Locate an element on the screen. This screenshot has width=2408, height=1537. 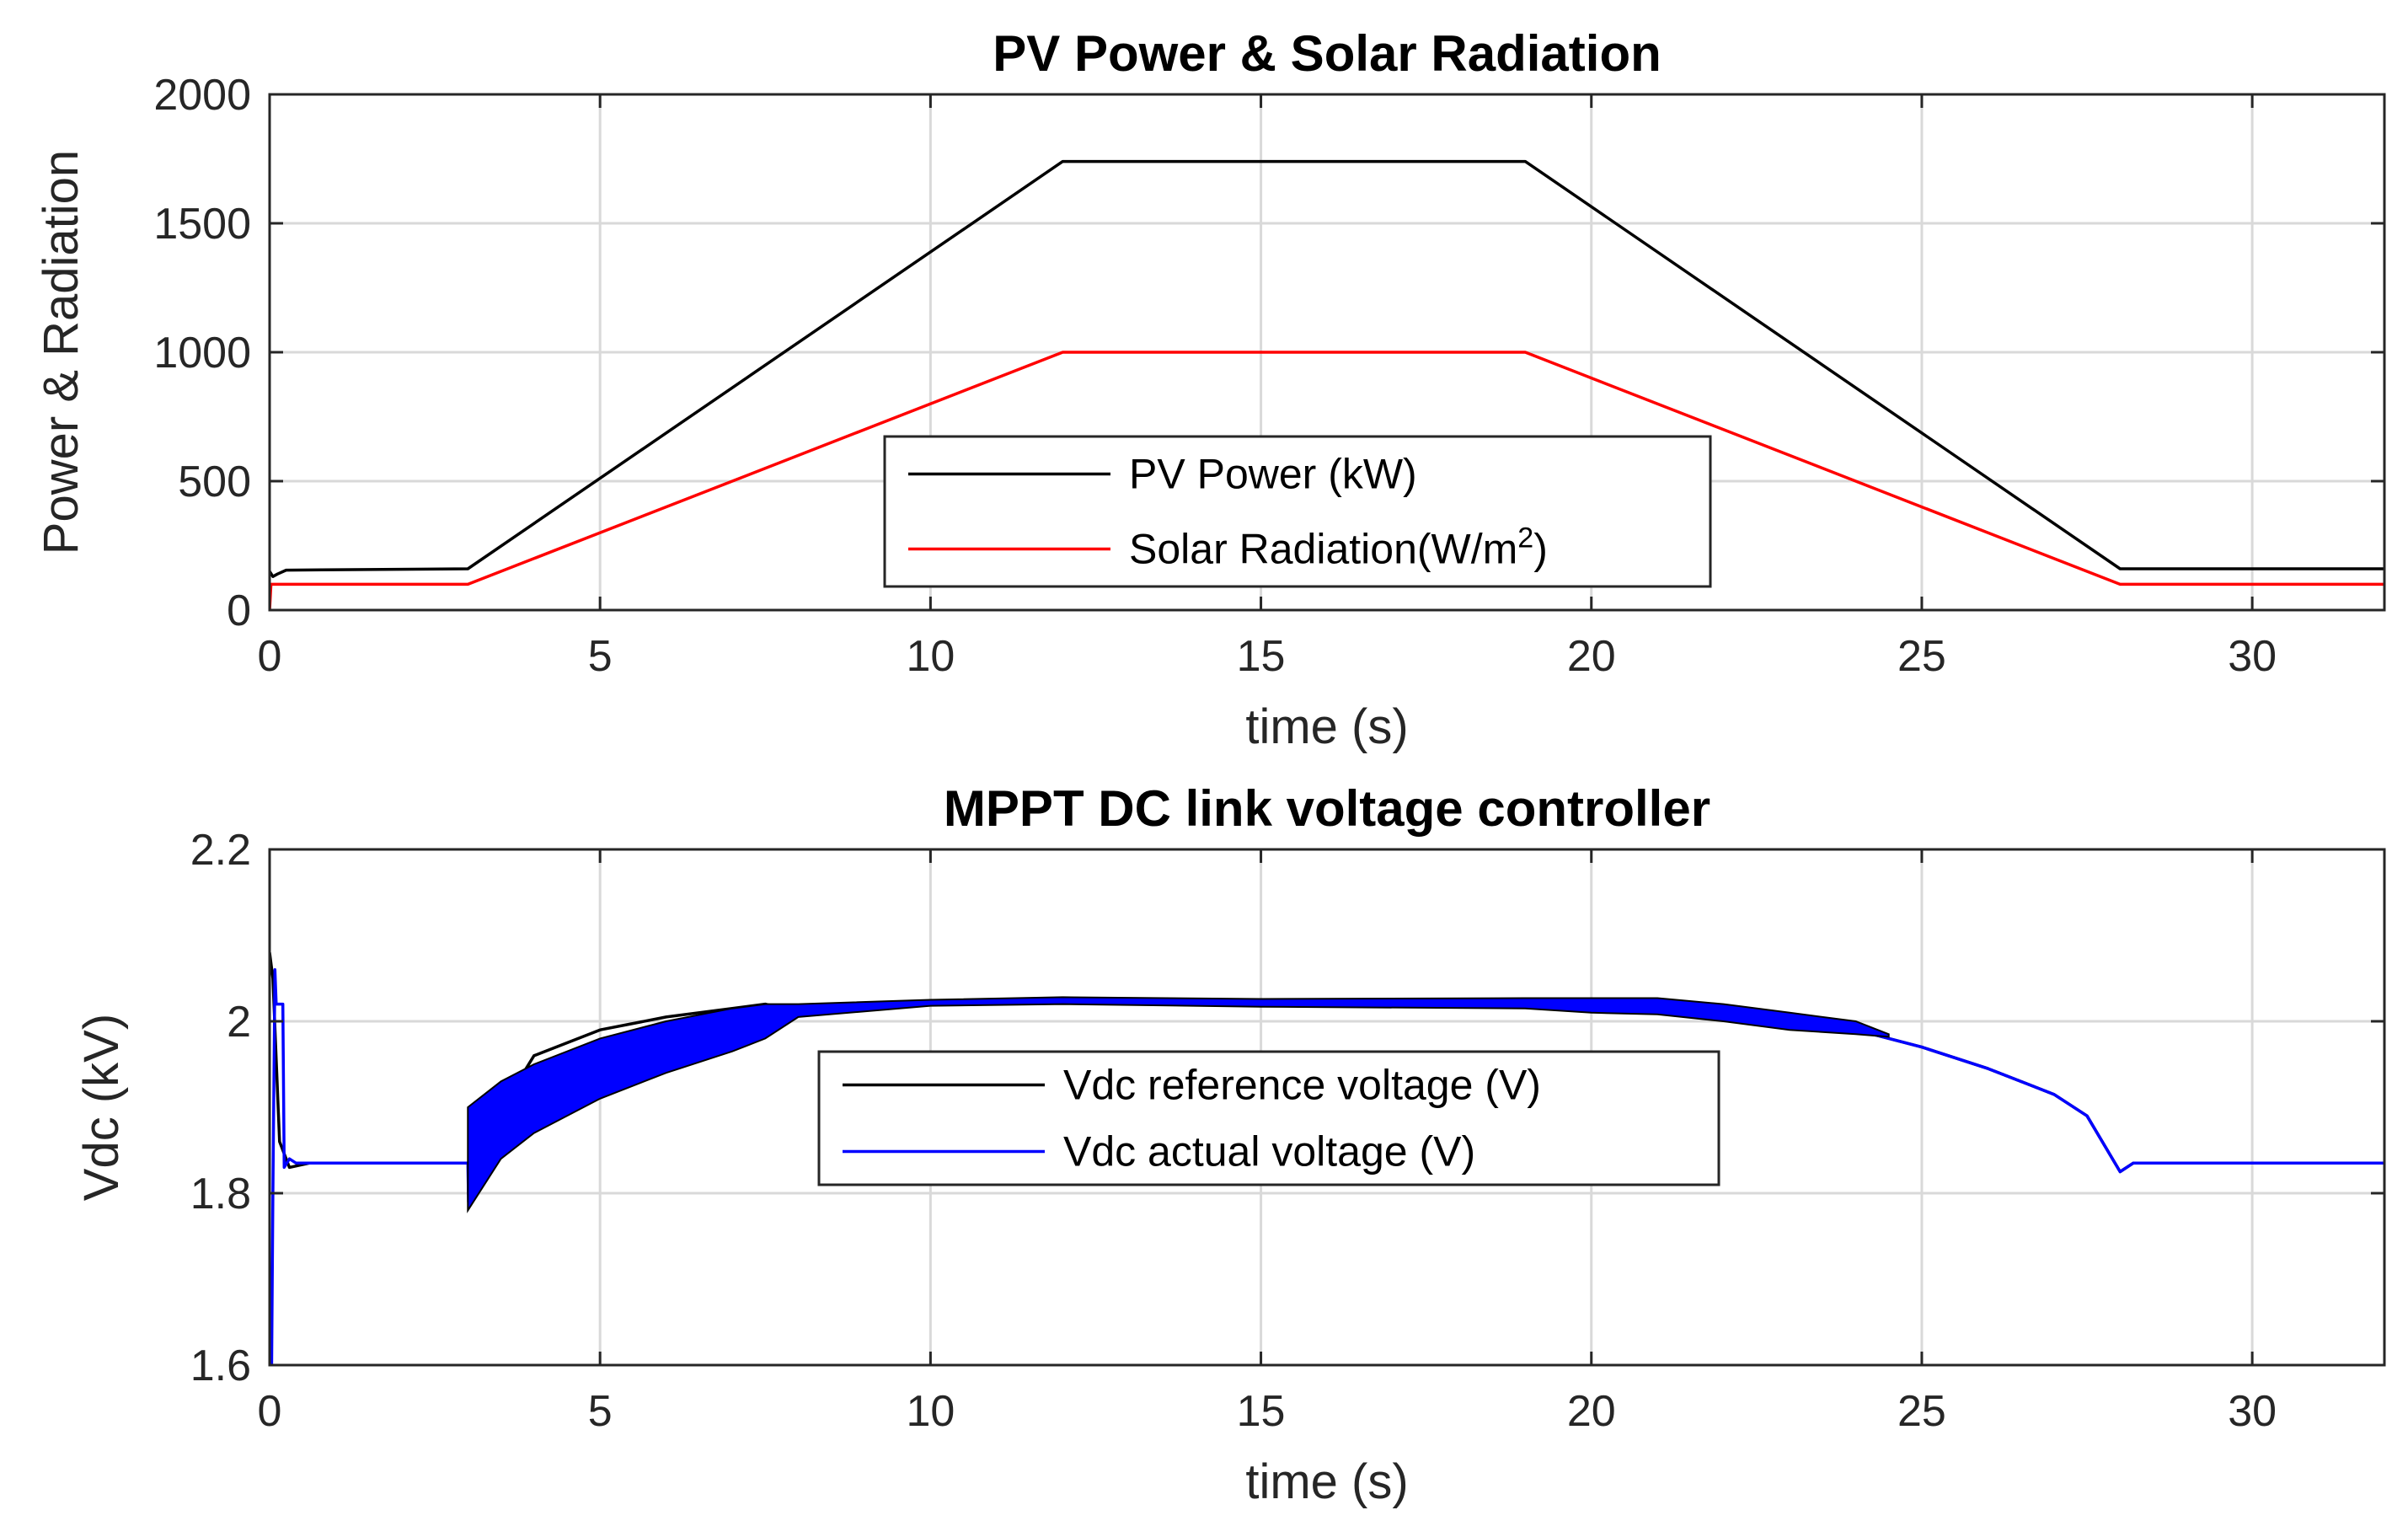
y-axis-label: Power & Radiation is located at coordinates (61, 352).